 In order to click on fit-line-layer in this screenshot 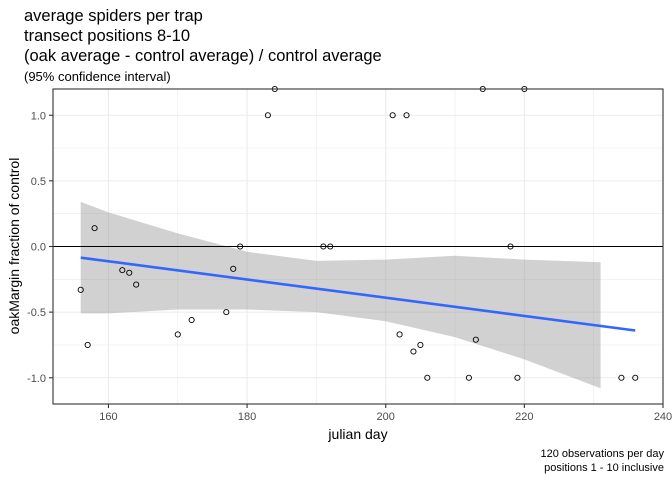, I will do `click(358, 294)`.